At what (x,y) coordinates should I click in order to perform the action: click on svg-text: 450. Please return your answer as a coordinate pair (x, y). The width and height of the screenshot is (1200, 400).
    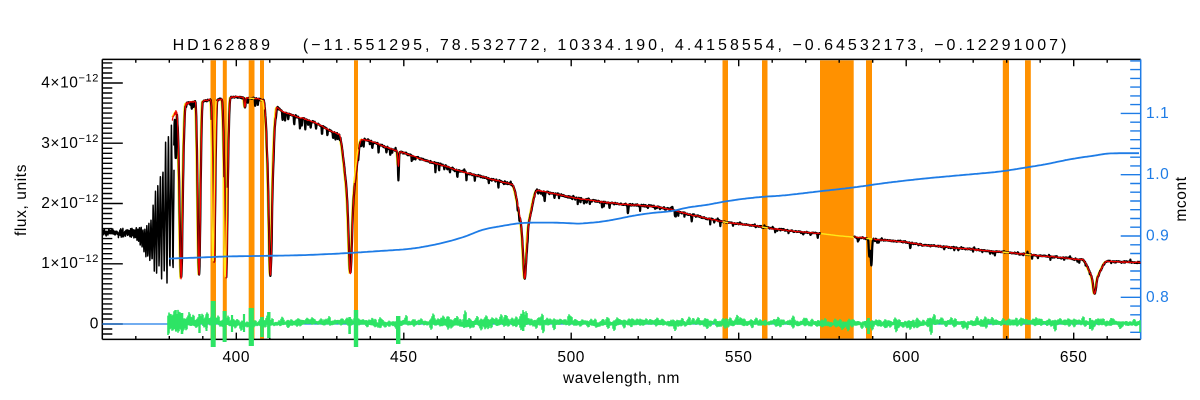
    Looking at the image, I should click on (404, 357).